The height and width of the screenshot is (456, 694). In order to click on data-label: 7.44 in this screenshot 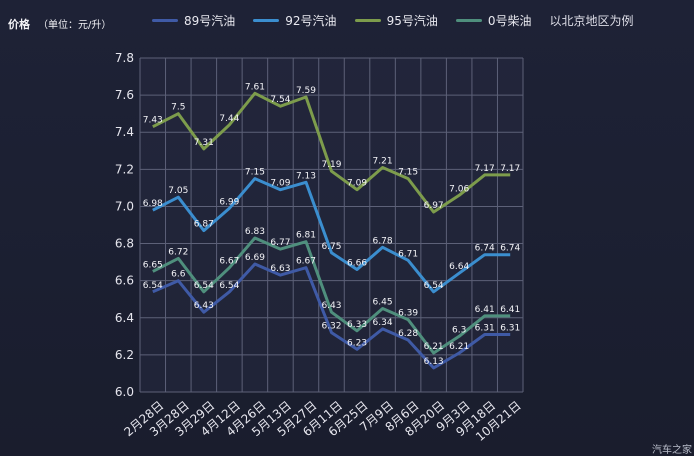, I will do `click(229, 119)`.